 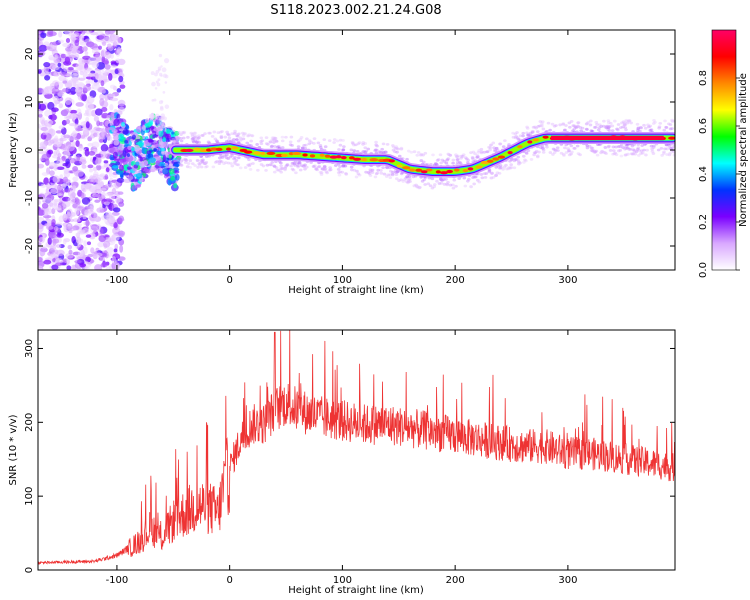 I want to click on colorbar-tick-label: 0.6, so click(x=703, y=126).